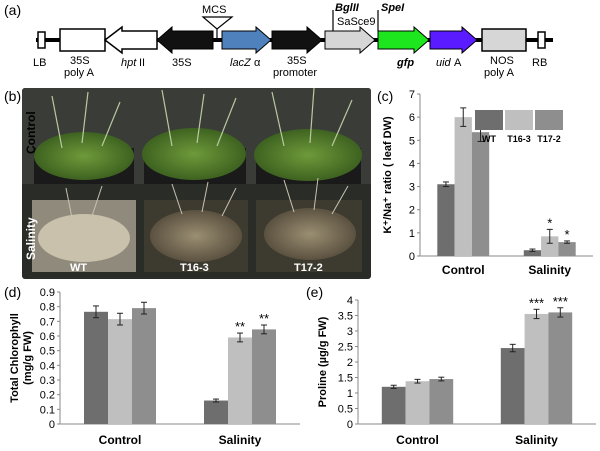 This screenshot has width=600, height=451. I want to click on significance-marker: ***, so click(536, 302).